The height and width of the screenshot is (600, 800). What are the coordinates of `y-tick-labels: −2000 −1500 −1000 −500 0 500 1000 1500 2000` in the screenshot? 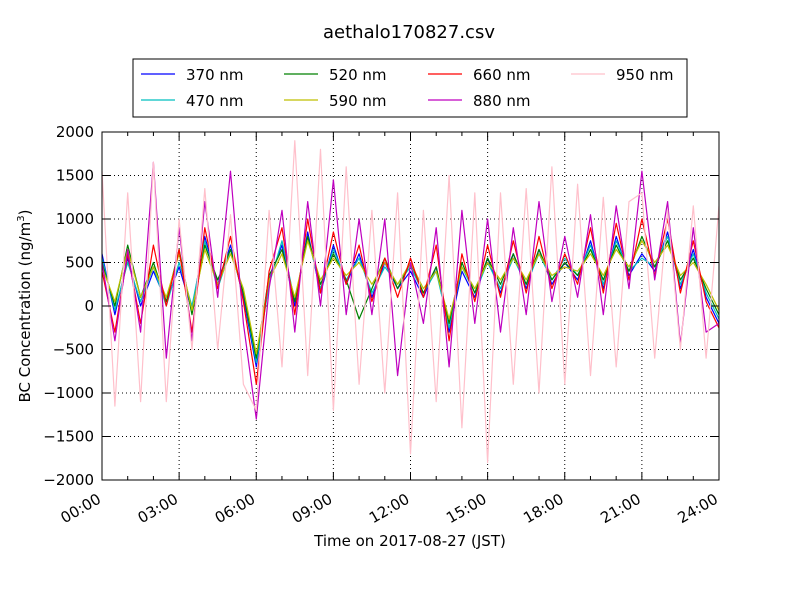 It's located at (68, 306).